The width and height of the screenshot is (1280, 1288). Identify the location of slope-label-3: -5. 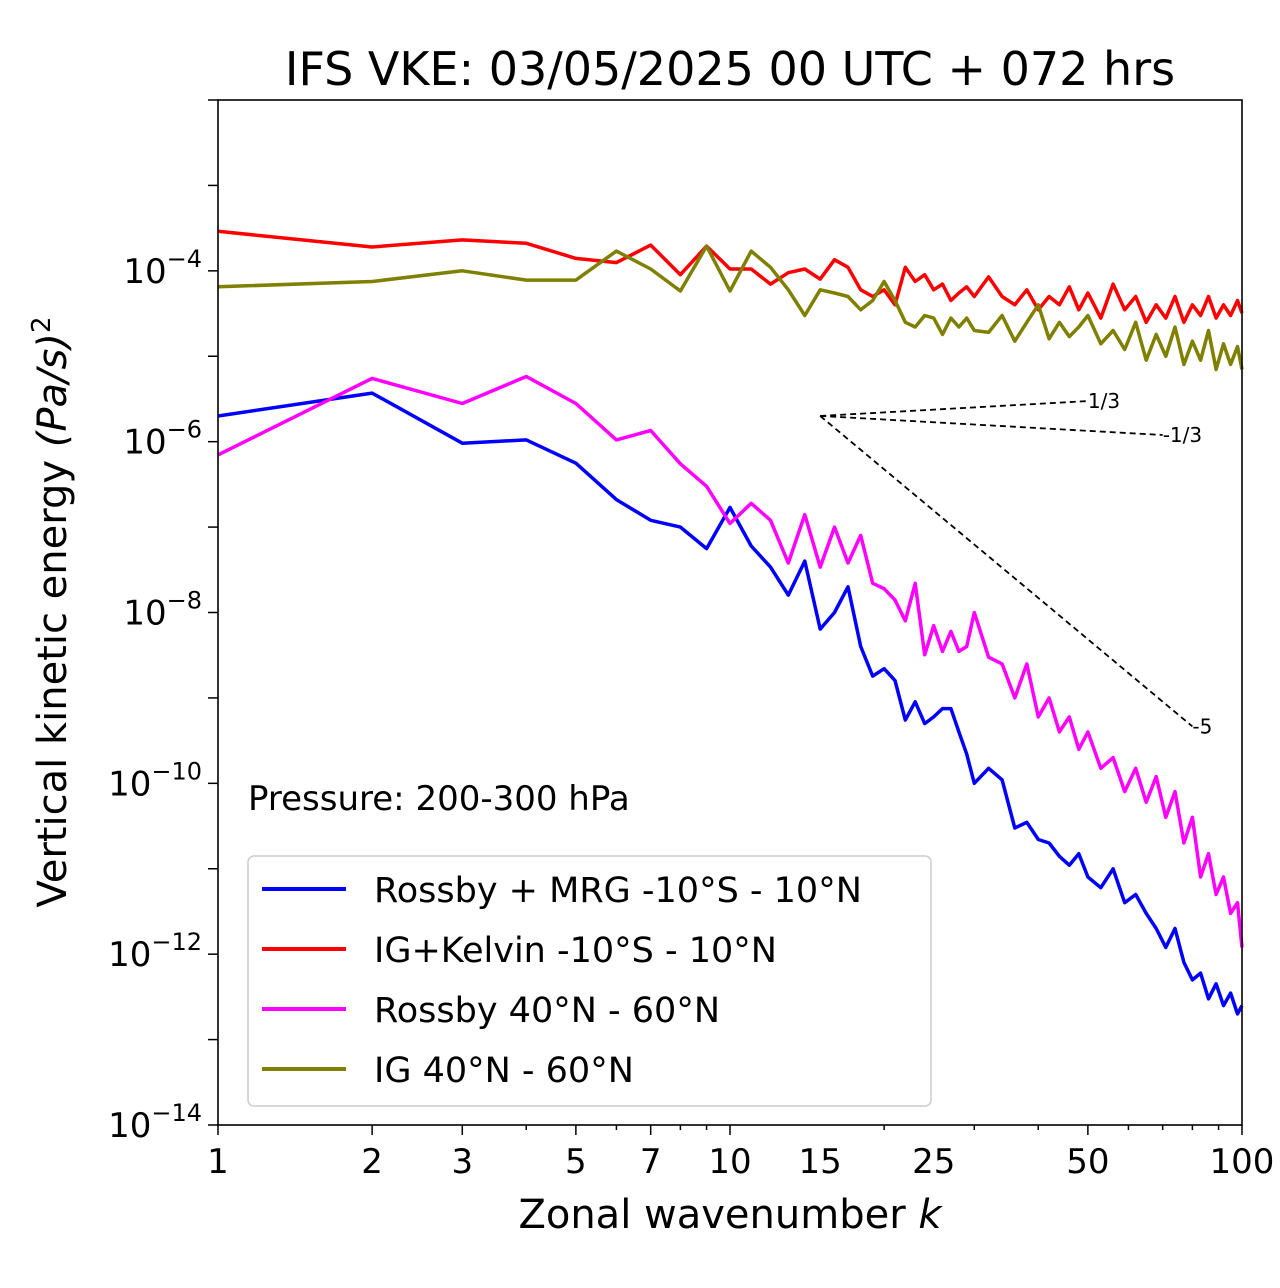
(1202, 726).